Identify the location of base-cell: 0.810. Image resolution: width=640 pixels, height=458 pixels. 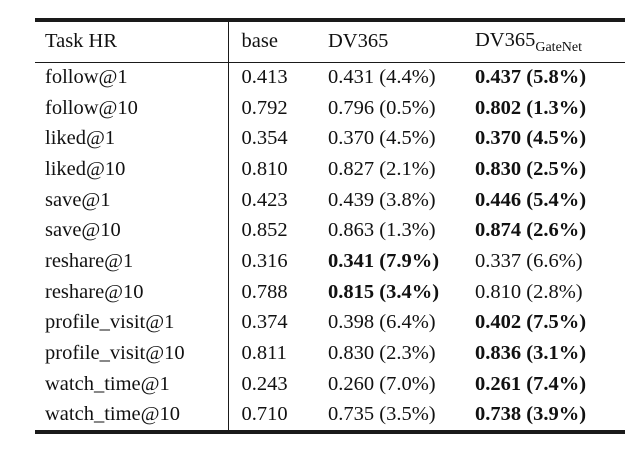
(277, 169).